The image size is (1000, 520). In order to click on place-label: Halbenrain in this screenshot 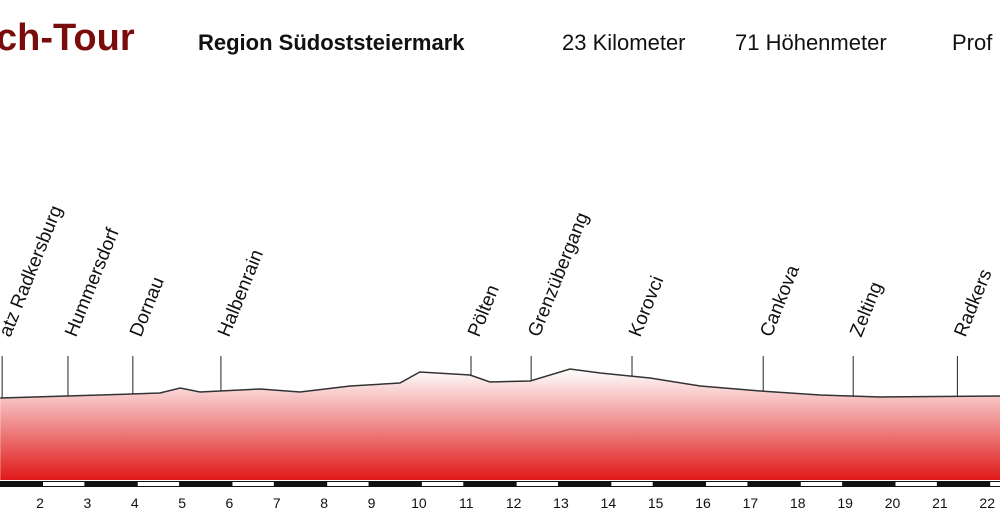, I will do `click(241, 293)`.